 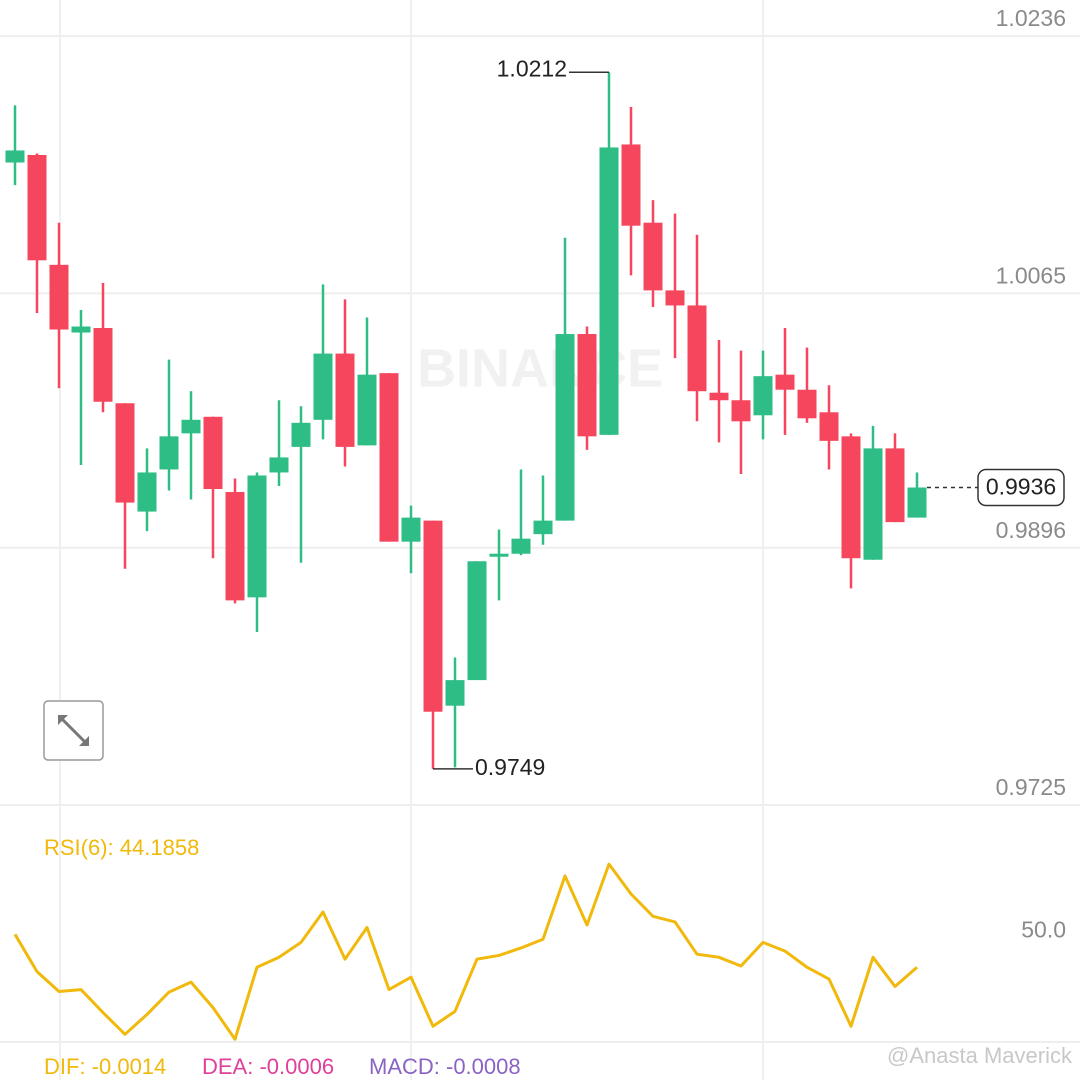 I want to click on watermark: BINANCE, so click(x=540, y=368).